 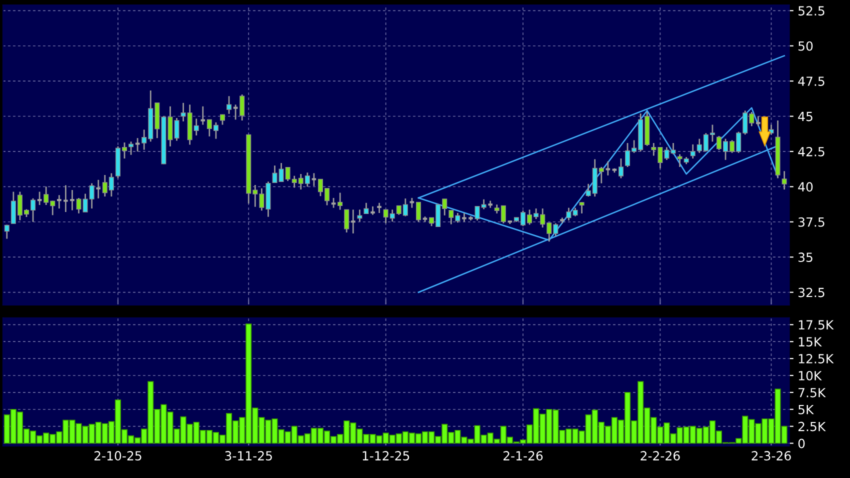 What do you see at coordinates (816, 325) in the screenshot?
I see `y-tick-label: 17.5K` at bounding box center [816, 325].